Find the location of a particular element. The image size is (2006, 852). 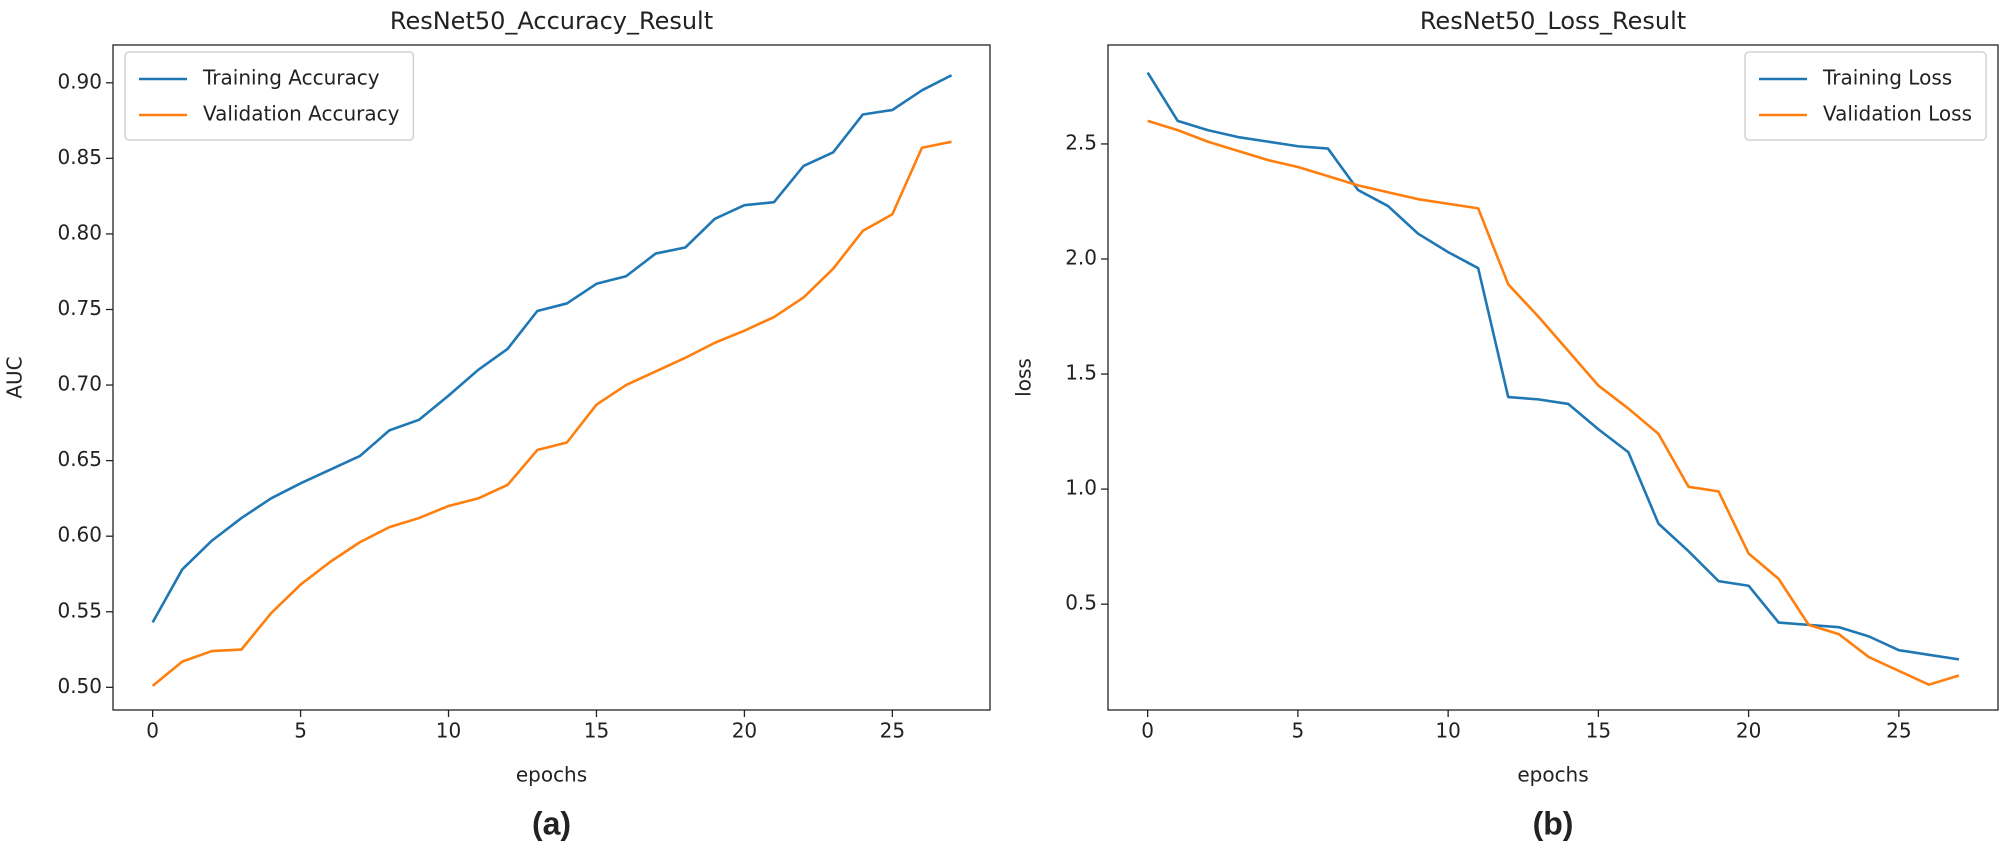

y-axis-label: loss is located at coordinates (1024, 377).